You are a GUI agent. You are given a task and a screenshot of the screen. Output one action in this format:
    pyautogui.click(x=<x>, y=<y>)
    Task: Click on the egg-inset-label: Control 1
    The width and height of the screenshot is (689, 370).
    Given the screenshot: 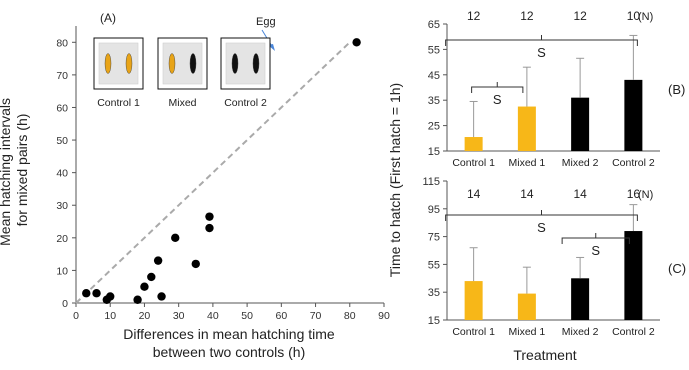 What is the action you would take?
    pyautogui.click(x=118, y=103)
    